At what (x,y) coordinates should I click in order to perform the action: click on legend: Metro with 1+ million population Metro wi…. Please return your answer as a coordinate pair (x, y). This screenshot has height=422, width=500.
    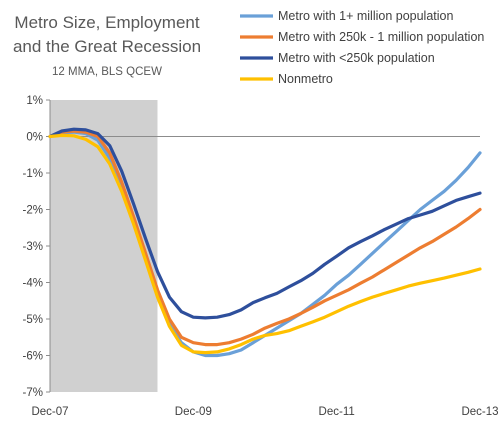
    Looking at the image, I should click on (362, 47).